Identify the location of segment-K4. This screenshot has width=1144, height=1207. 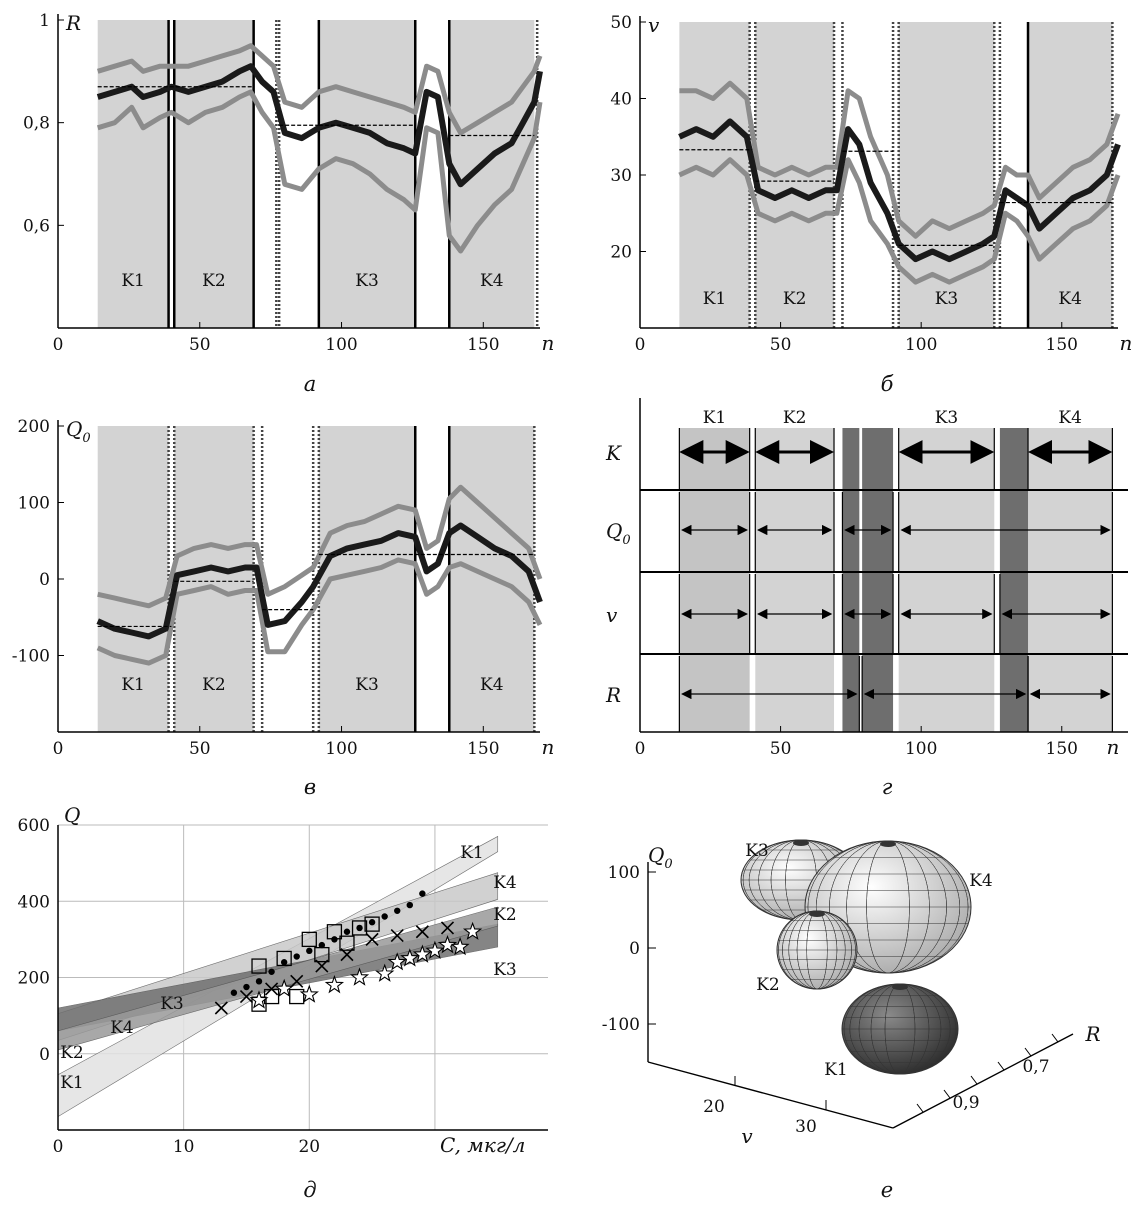
(1070, 175).